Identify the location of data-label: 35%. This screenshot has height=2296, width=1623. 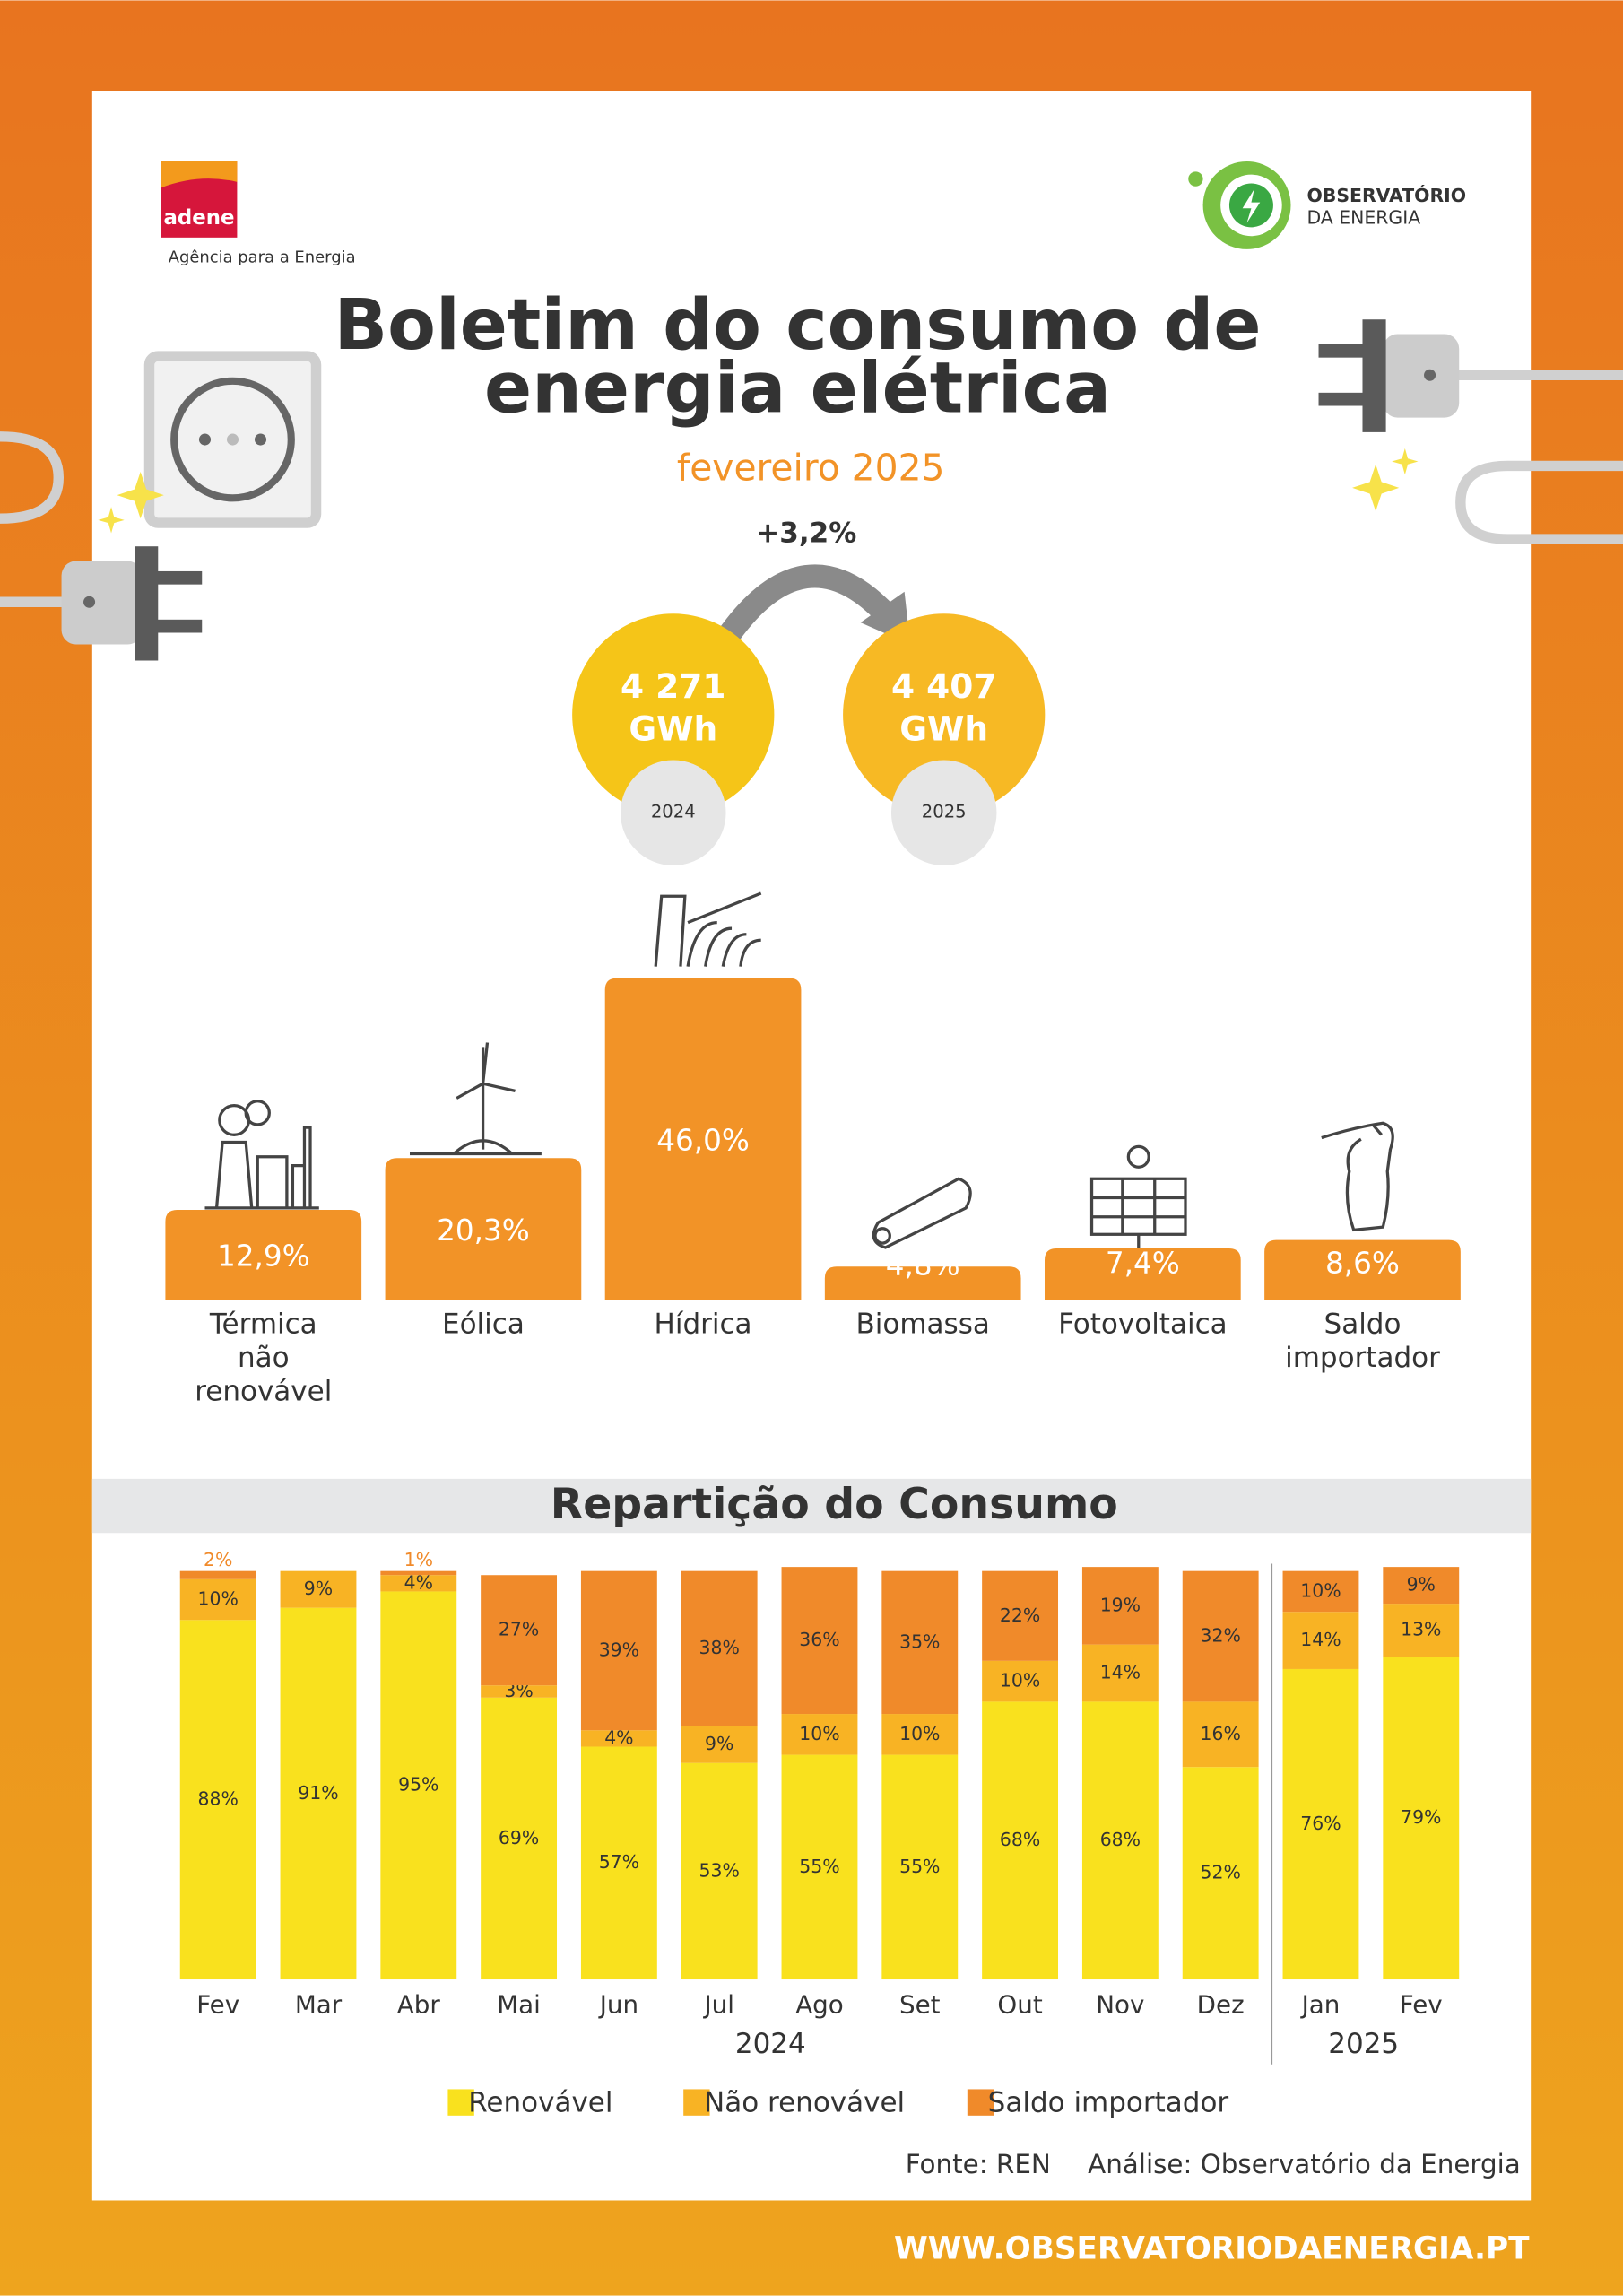
(919, 1641).